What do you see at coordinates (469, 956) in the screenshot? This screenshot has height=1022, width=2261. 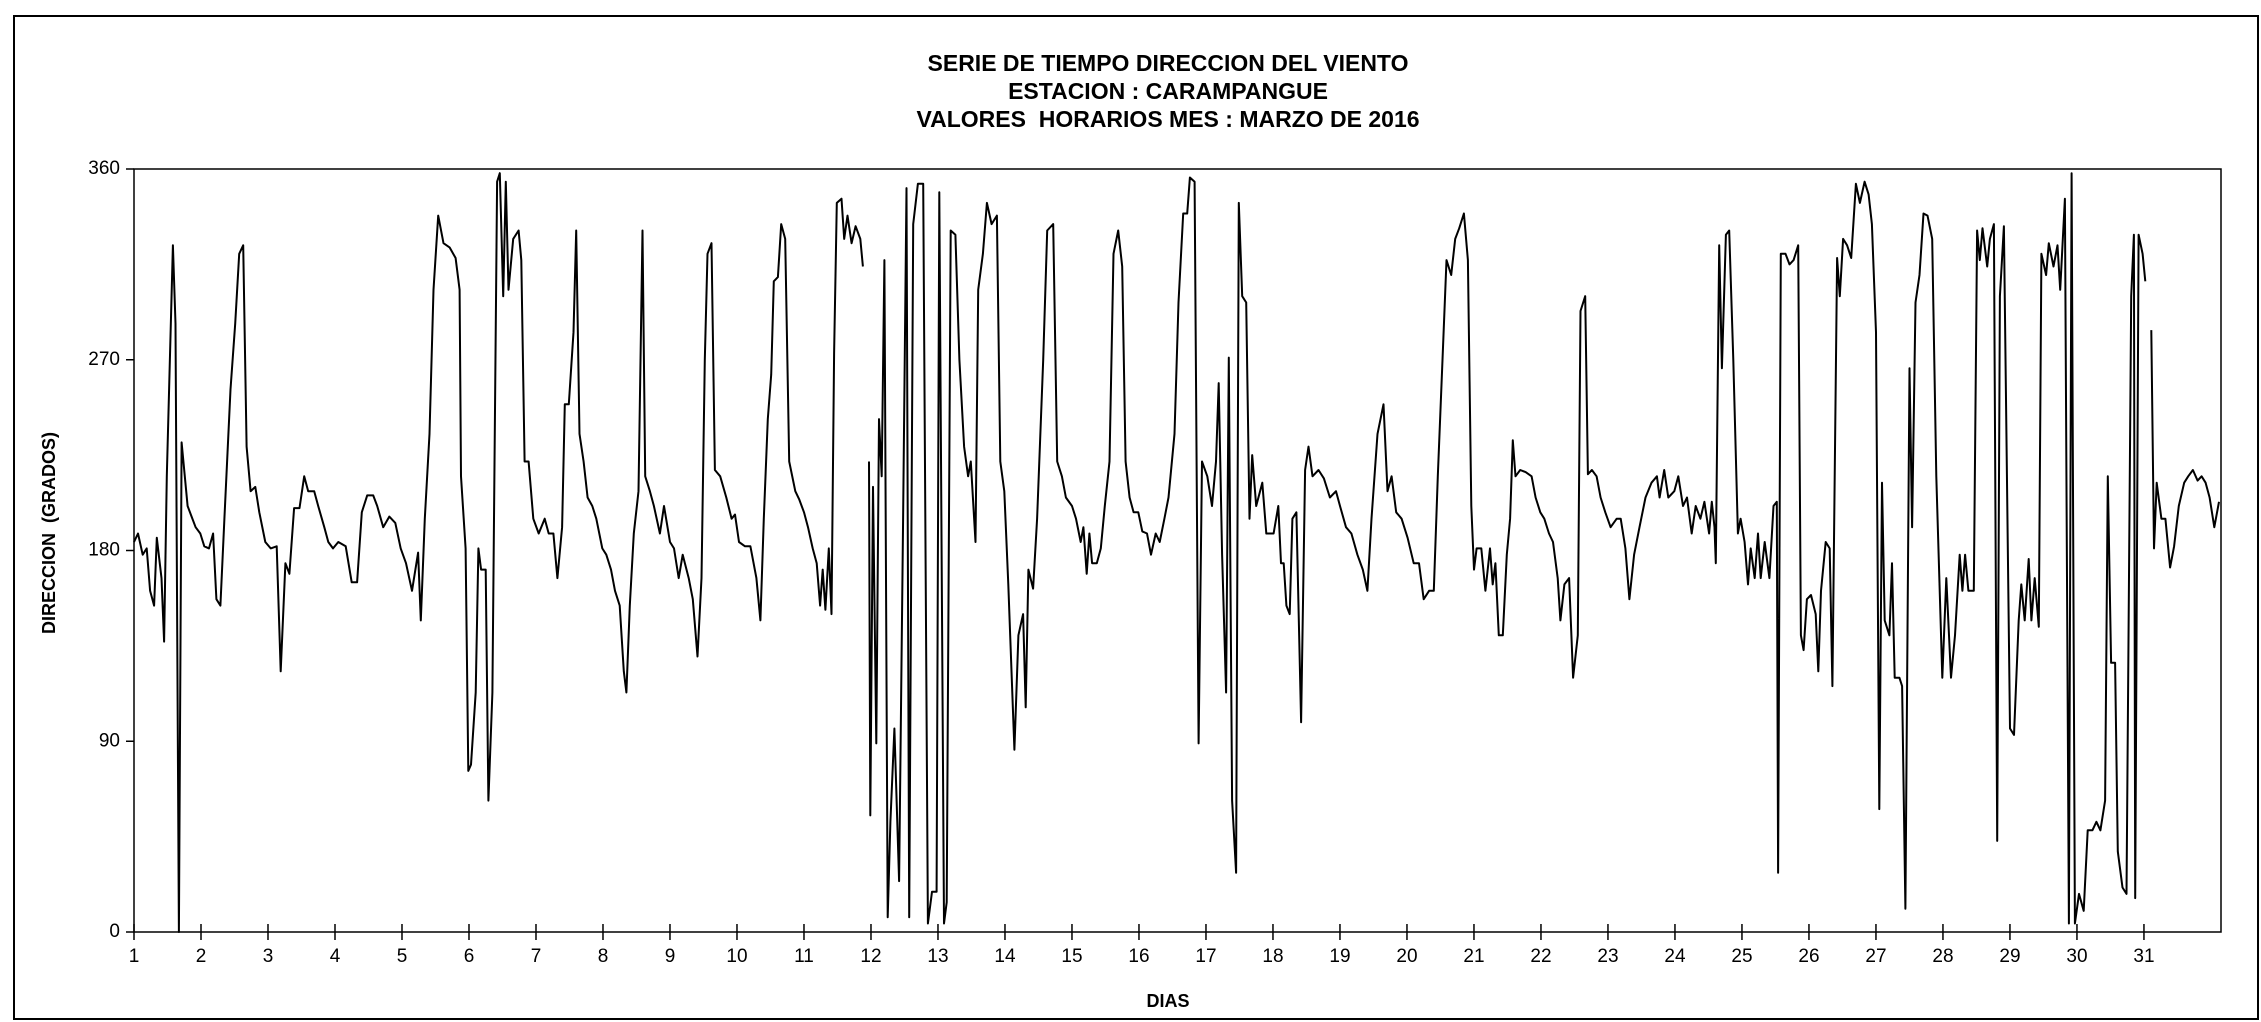 I see `x-tick-label: 6` at bounding box center [469, 956].